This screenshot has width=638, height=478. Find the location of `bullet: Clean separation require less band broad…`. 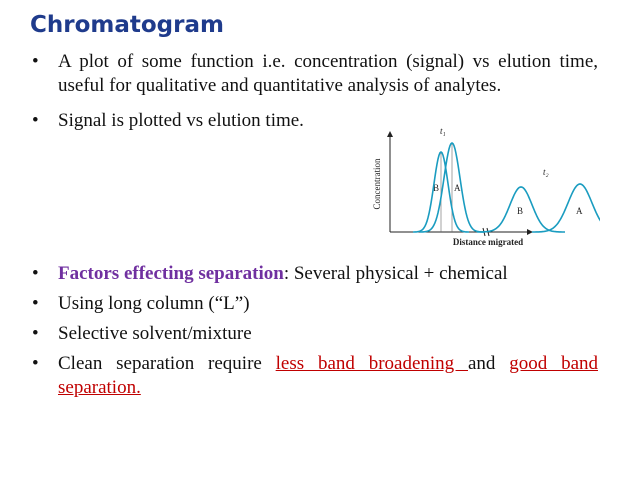

bullet: Clean separation require less band broad… is located at coordinates (315, 376).